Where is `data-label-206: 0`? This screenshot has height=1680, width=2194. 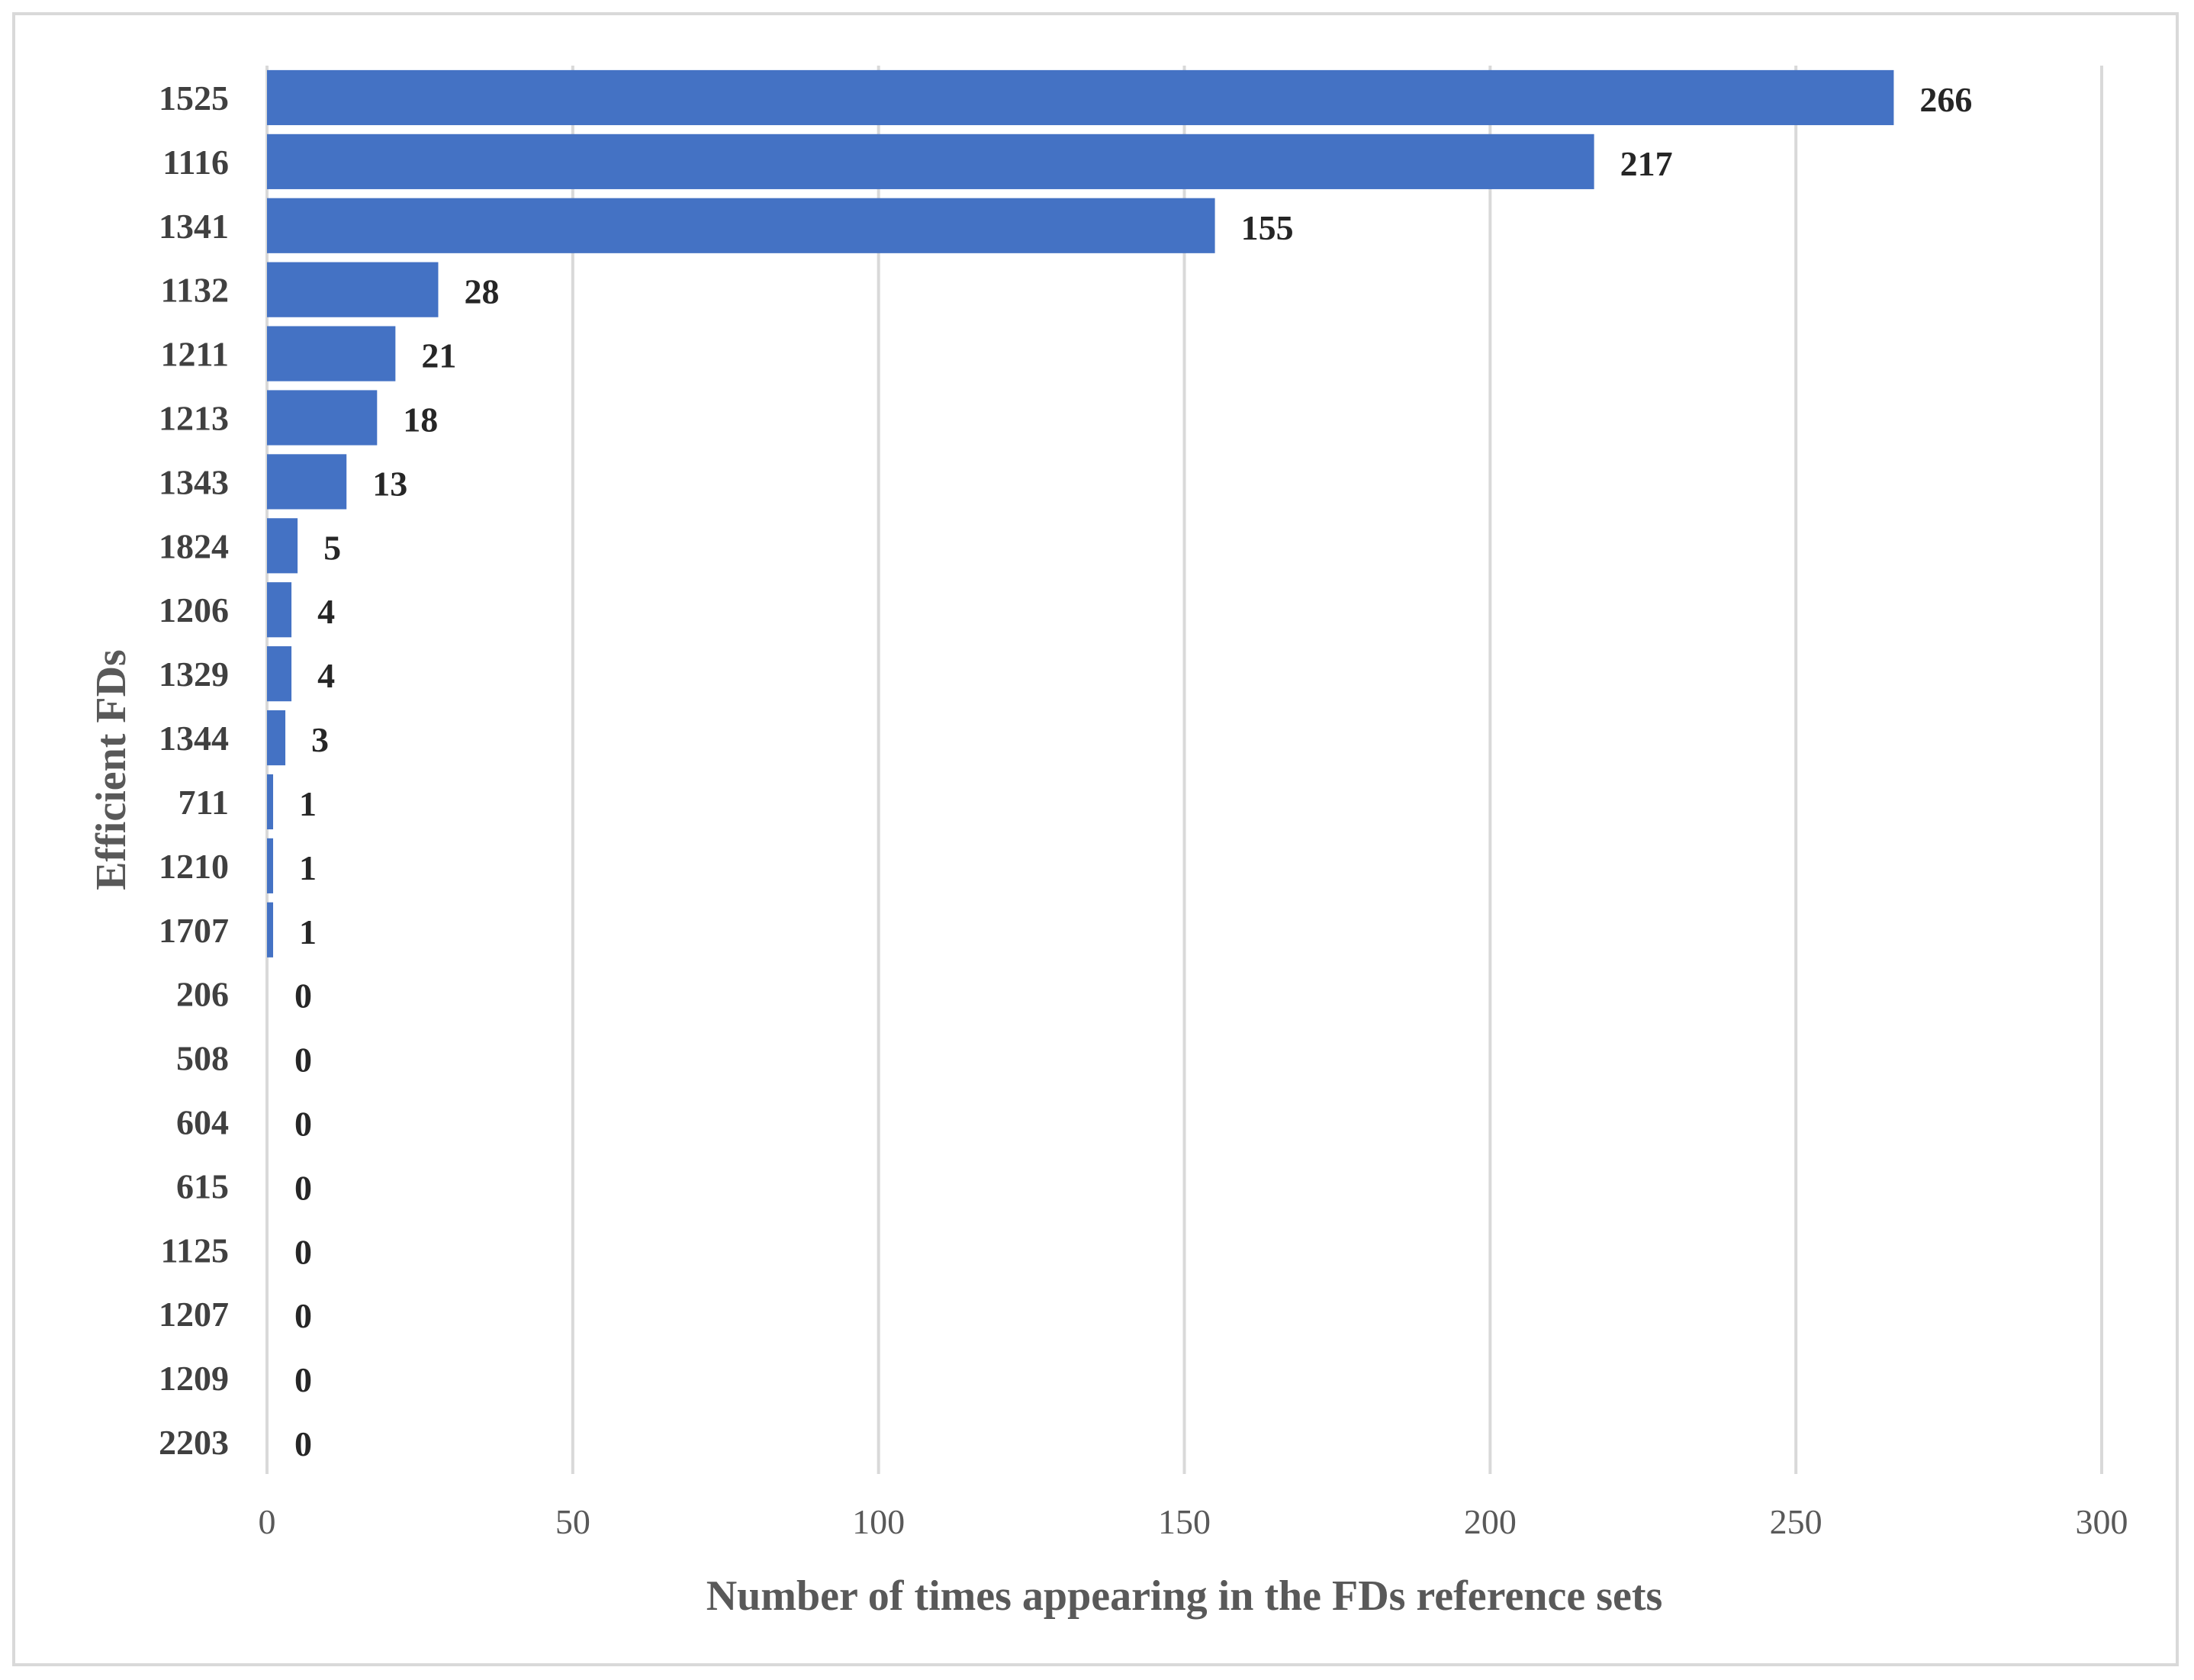
data-label-206: 0 is located at coordinates (303, 996).